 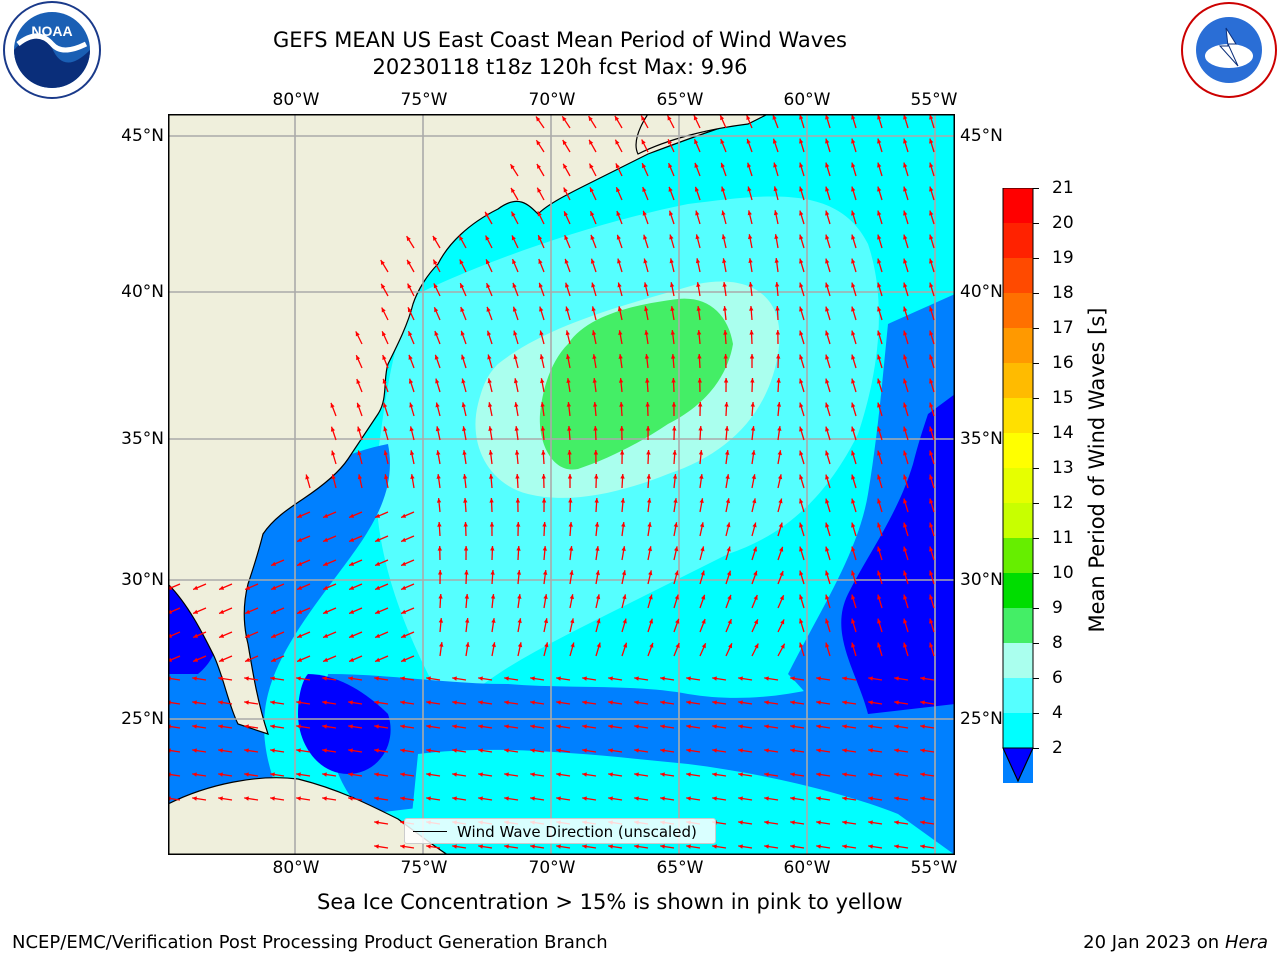 I want to click on lat-label-right-40n: 40°N, so click(x=981, y=292).